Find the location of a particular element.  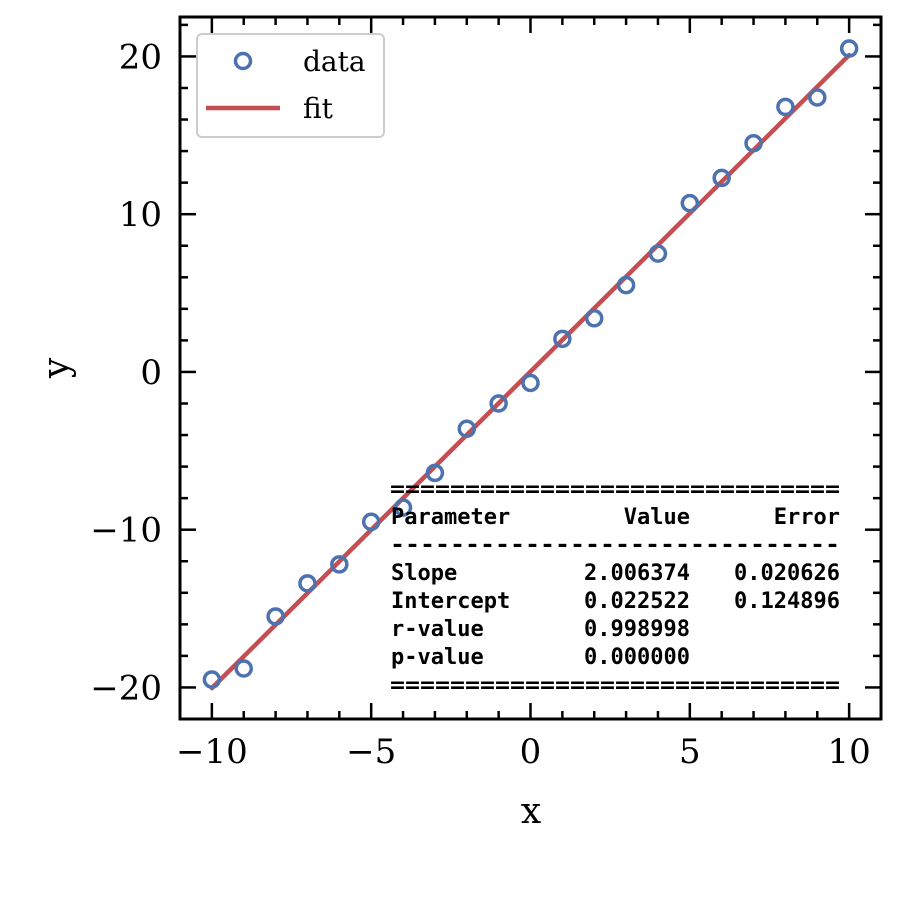

x-tick-label: −5 is located at coordinates (371, 752).